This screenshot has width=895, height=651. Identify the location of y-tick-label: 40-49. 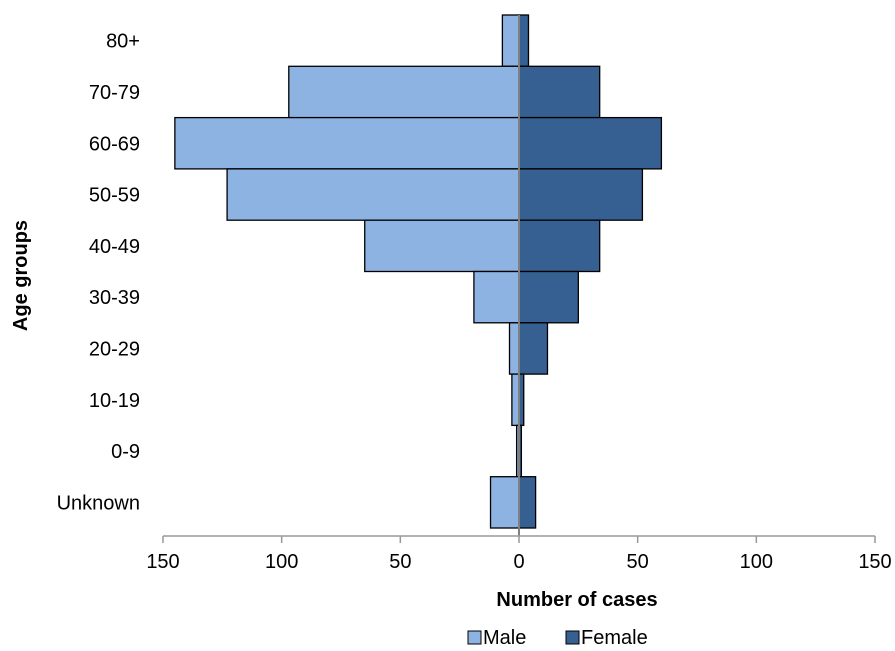
(114, 247).